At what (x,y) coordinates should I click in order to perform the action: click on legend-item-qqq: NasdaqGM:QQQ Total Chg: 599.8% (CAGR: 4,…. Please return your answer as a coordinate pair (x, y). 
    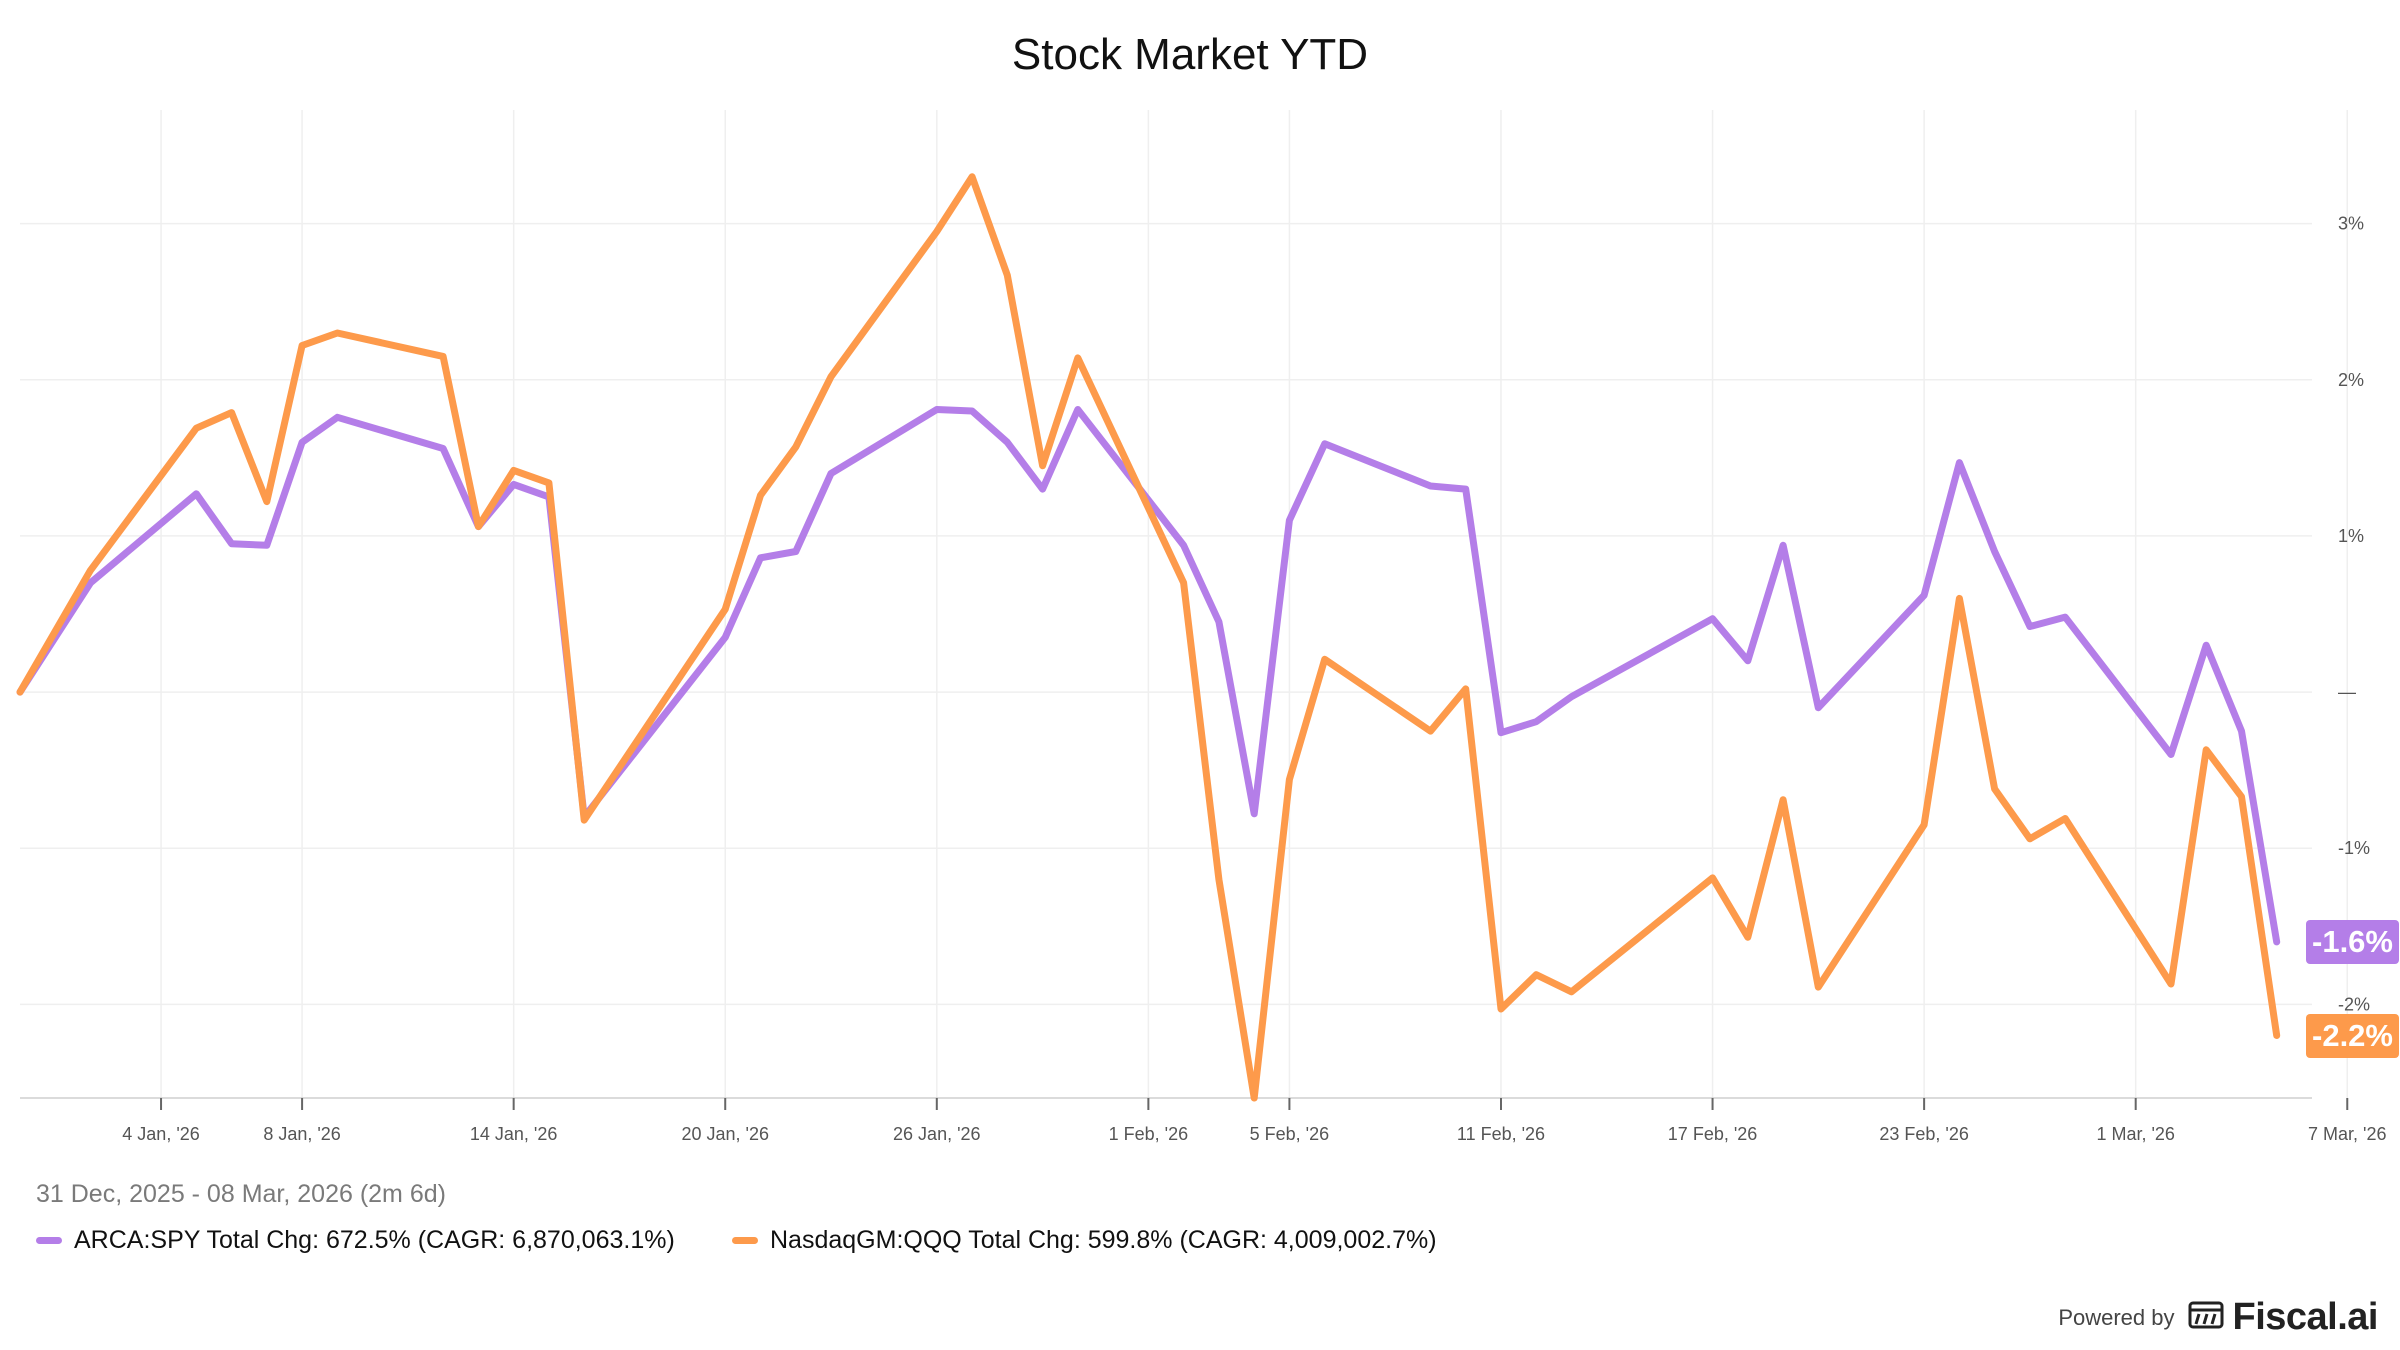
    Looking at the image, I should click on (1084, 1240).